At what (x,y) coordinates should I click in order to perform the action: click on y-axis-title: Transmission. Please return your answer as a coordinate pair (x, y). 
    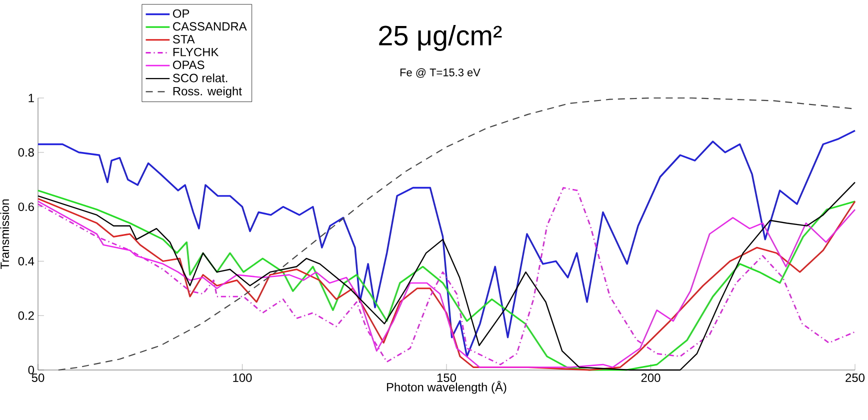
    Looking at the image, I should click on (5, 234).